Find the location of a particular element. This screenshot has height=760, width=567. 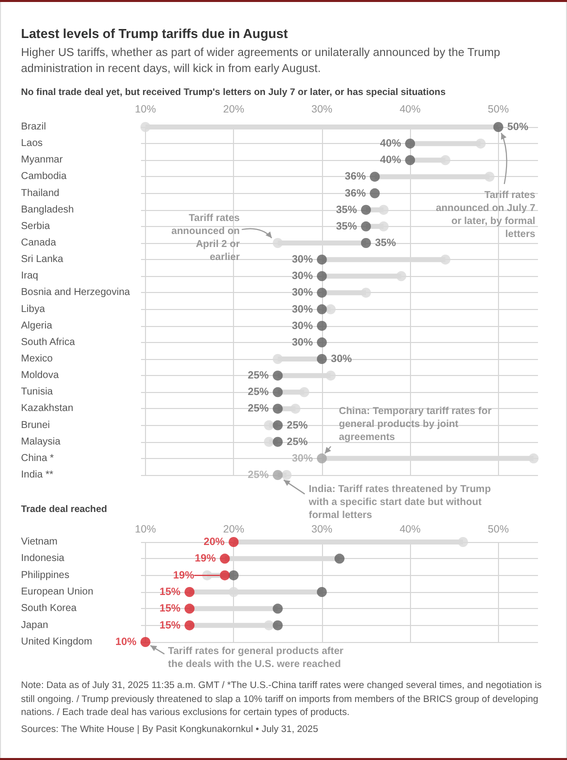

y-tick-label: Iraq is located at coordinates (29, 276).